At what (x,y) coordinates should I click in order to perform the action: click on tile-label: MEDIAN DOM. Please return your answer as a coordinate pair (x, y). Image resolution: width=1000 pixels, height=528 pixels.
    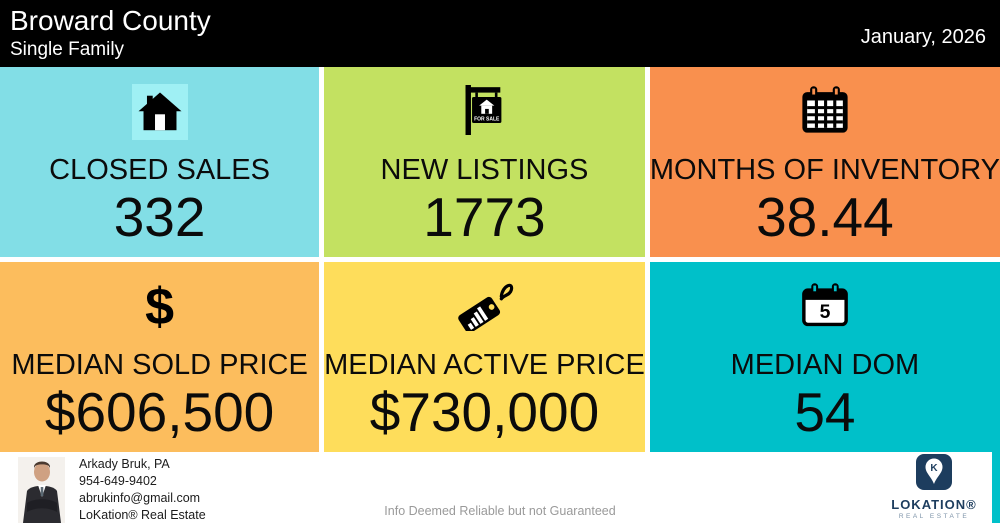
    Looking at the image, I should click on (825, 365).